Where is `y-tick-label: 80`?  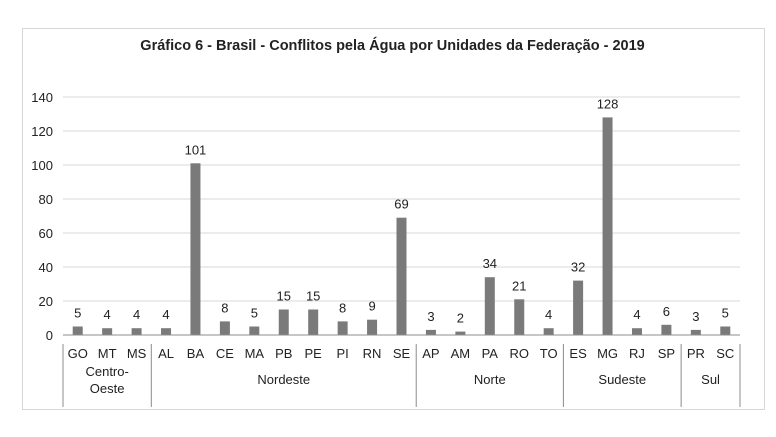 y-tick-label: 80 is located at coordinates (46, 199).